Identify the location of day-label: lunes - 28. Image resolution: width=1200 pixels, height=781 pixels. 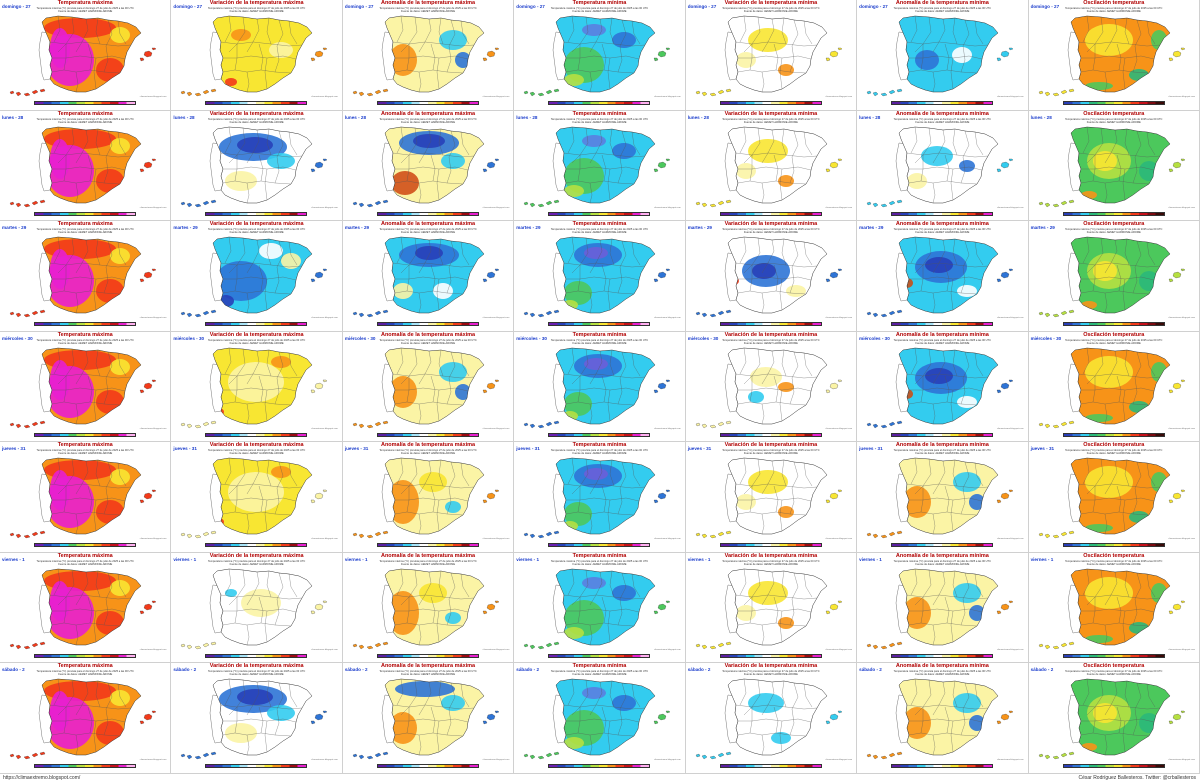
(870, 117).